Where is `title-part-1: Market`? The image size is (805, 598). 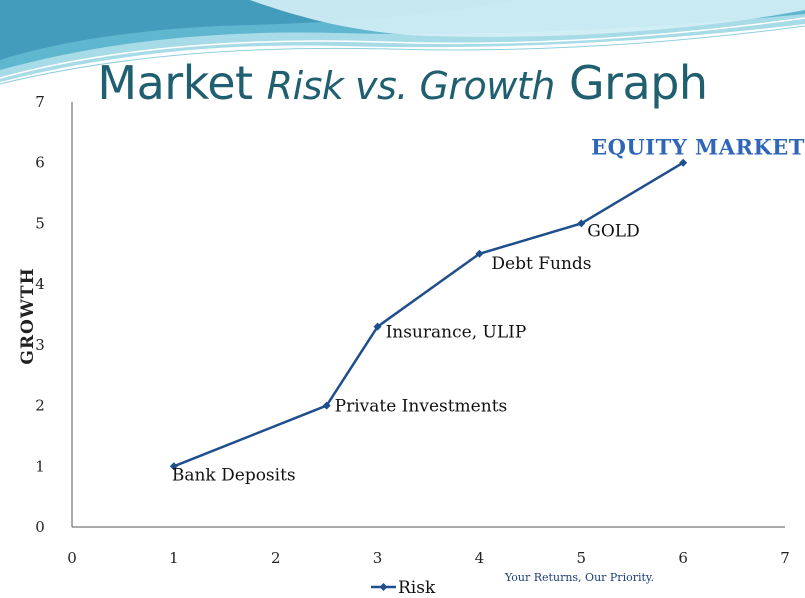 title-part-1: Market is located at coordinates (182, 83).